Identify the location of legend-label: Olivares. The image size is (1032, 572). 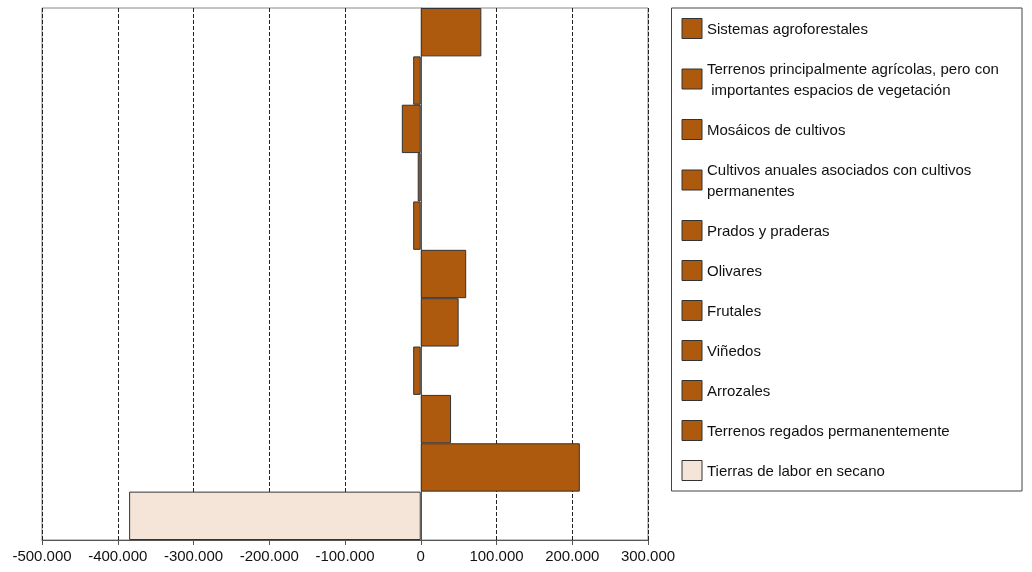
(735, 270).